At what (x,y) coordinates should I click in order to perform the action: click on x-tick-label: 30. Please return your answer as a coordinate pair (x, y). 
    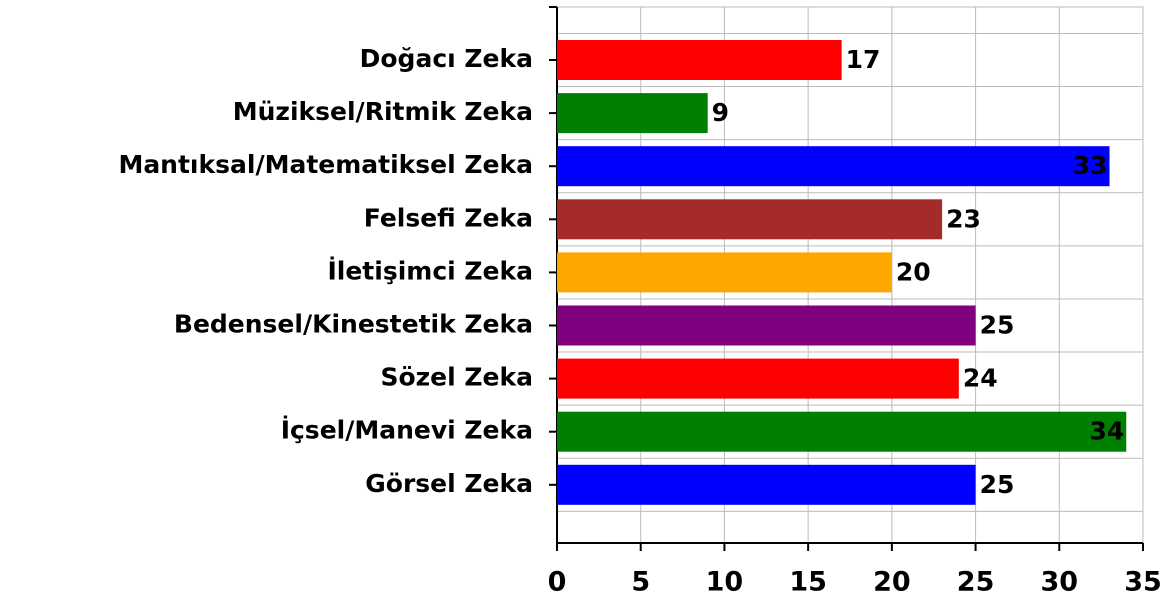
    Looking at the image, I should click on (1059, 582).